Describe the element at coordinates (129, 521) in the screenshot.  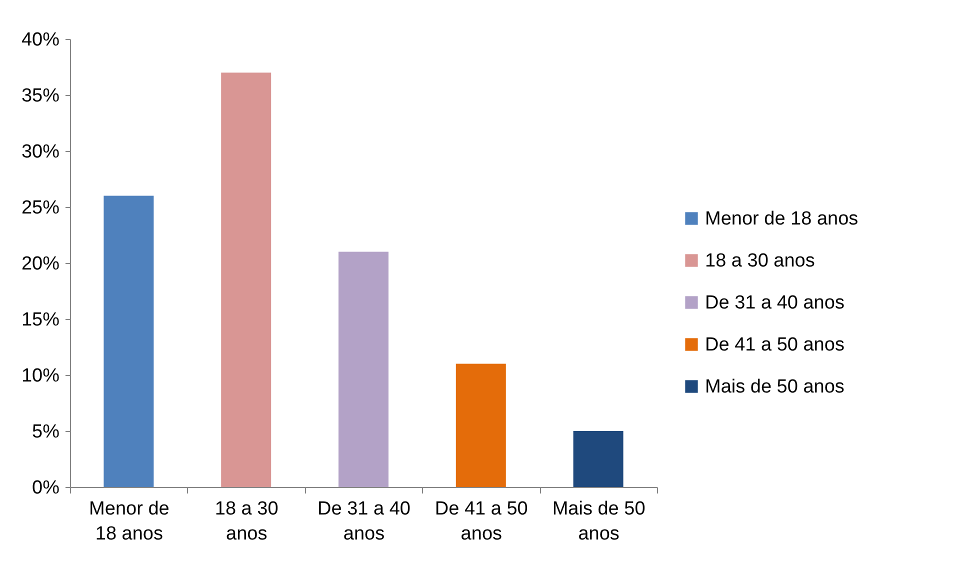
I see `x-tick-label: Menor de 18 anos` at that location.